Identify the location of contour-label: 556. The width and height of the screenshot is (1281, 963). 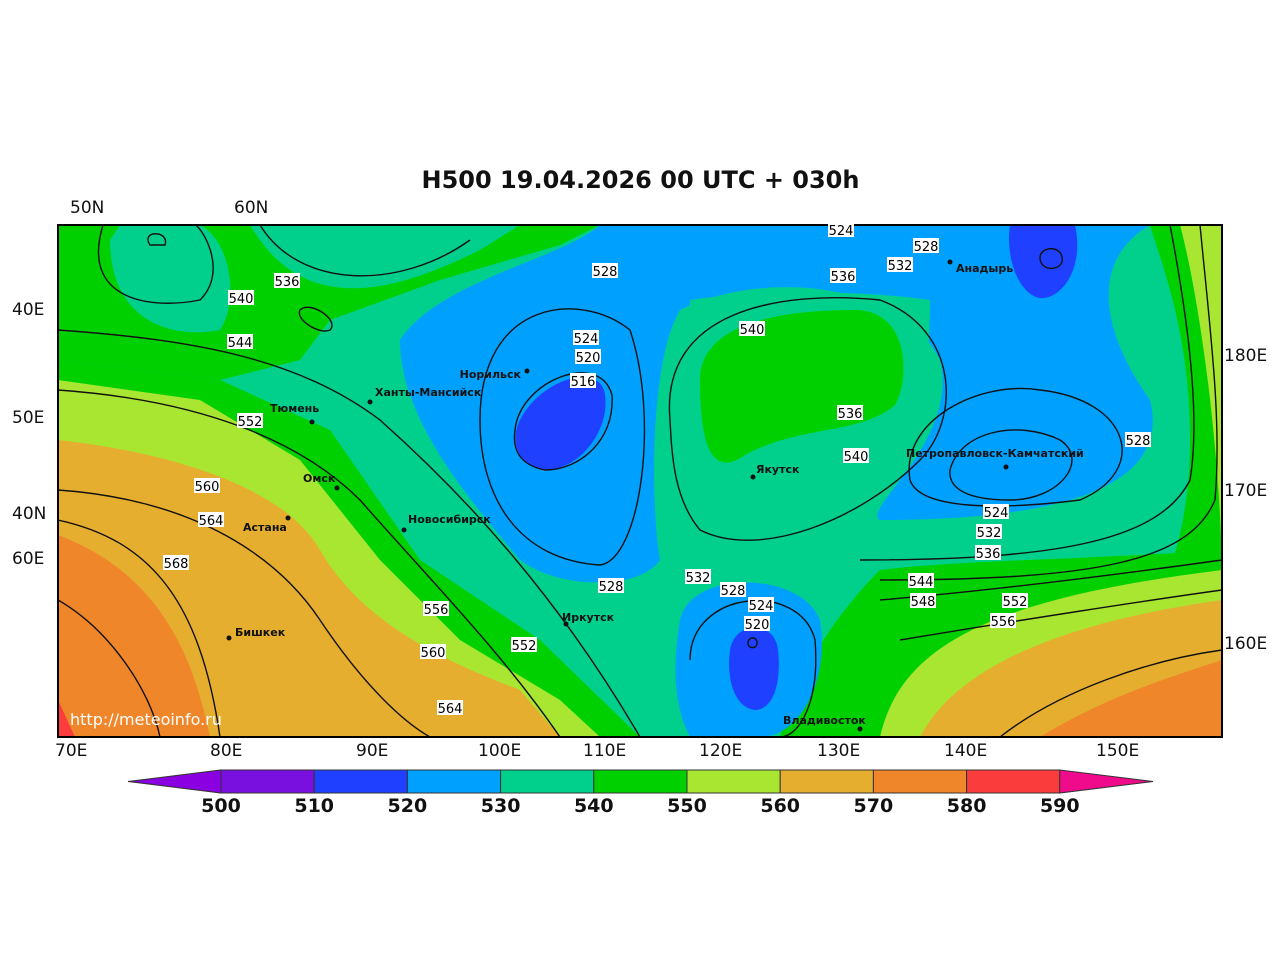
(1003, 622).